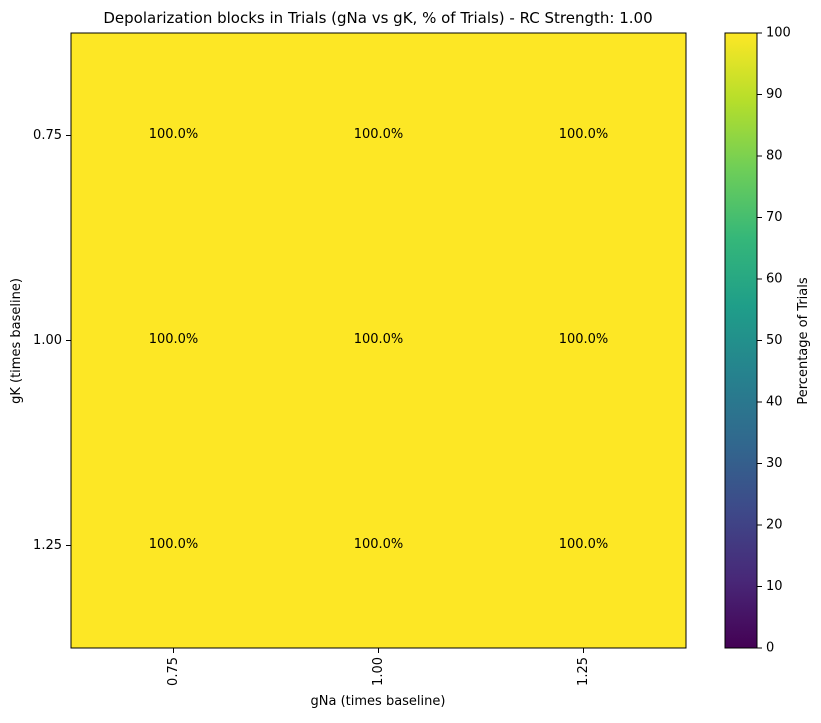 The width and height of the screenshot is (821, 723). I want to click on colorbar-tick-label: 50, so click(774, 340).